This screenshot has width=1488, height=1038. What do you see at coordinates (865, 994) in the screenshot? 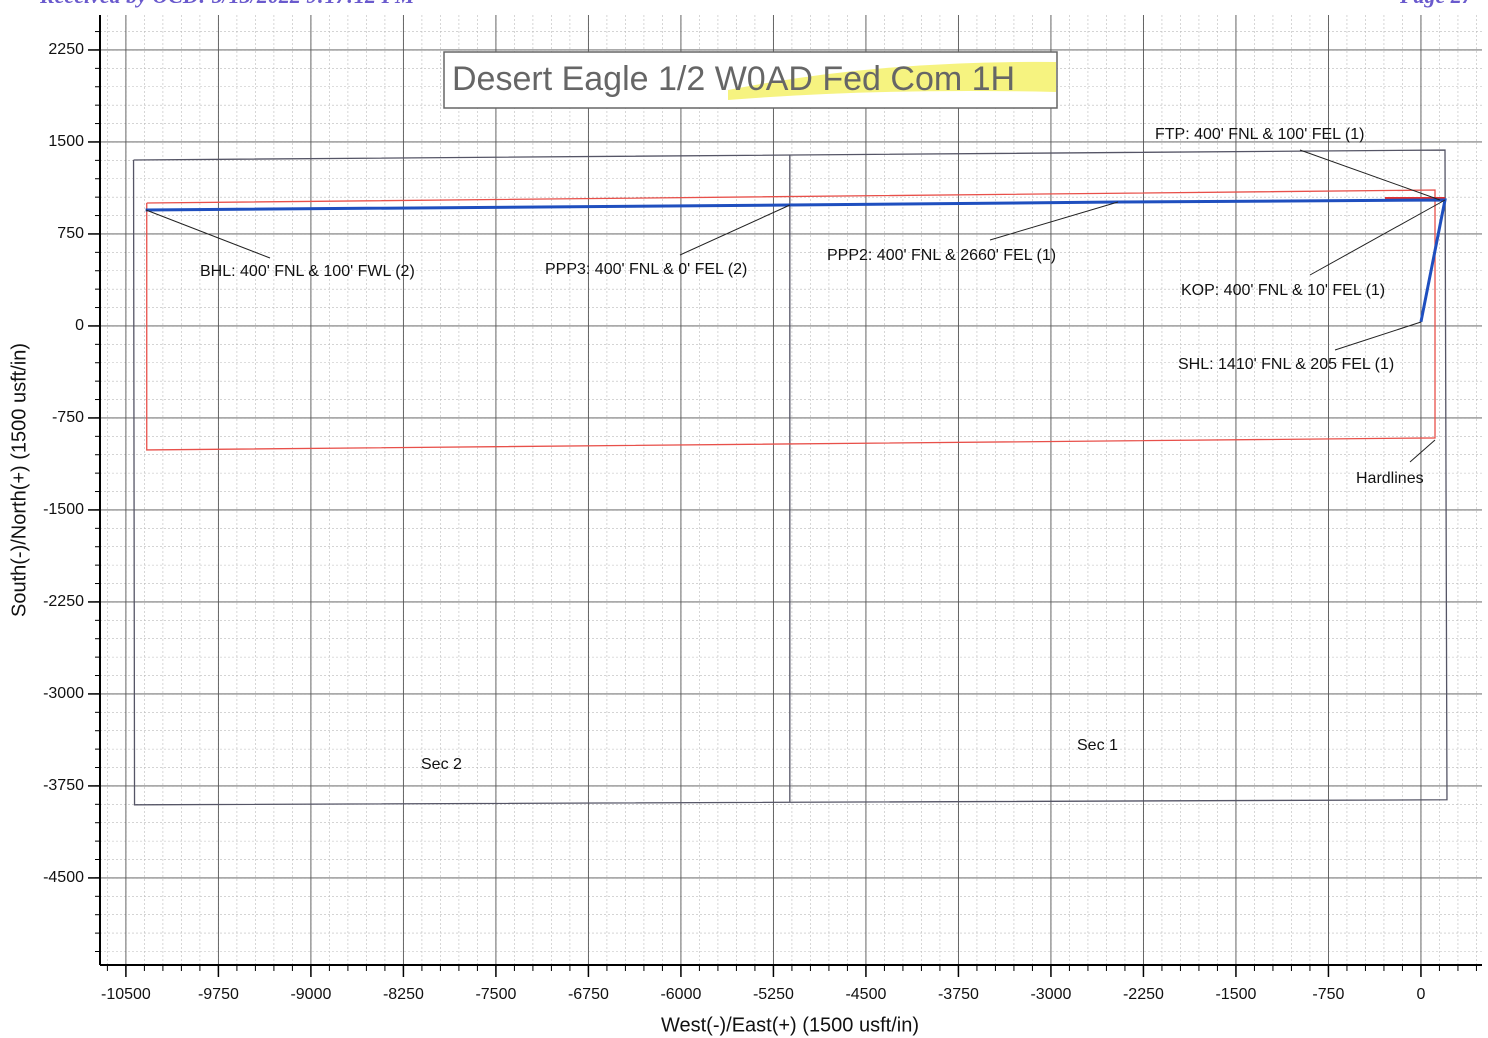
I see `x-tick-label: -4500` at bounding box center [865, 994].